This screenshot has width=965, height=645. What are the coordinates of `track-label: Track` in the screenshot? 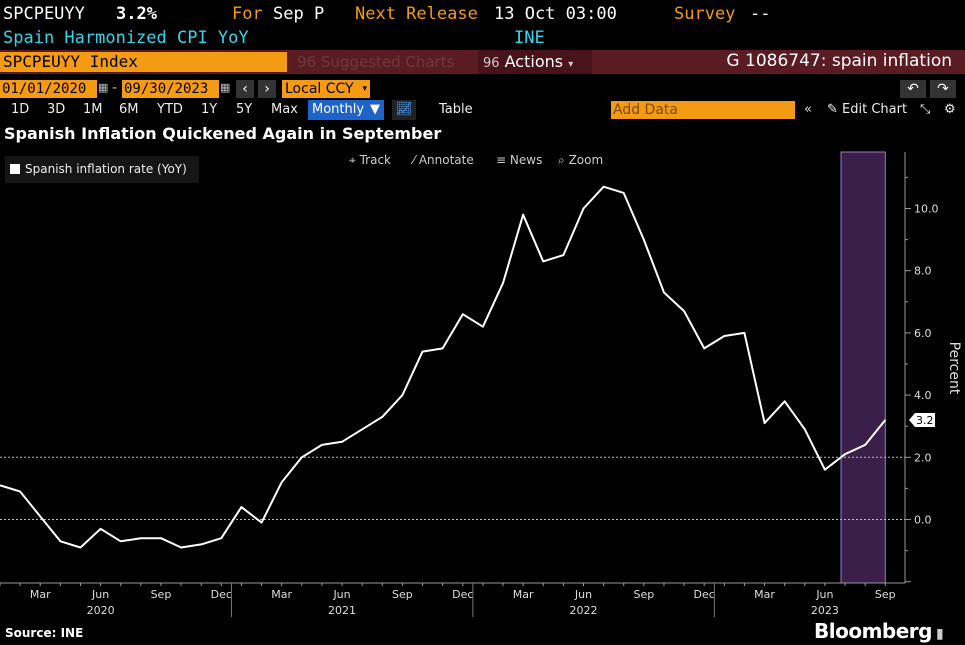 It's located at (375, 160).